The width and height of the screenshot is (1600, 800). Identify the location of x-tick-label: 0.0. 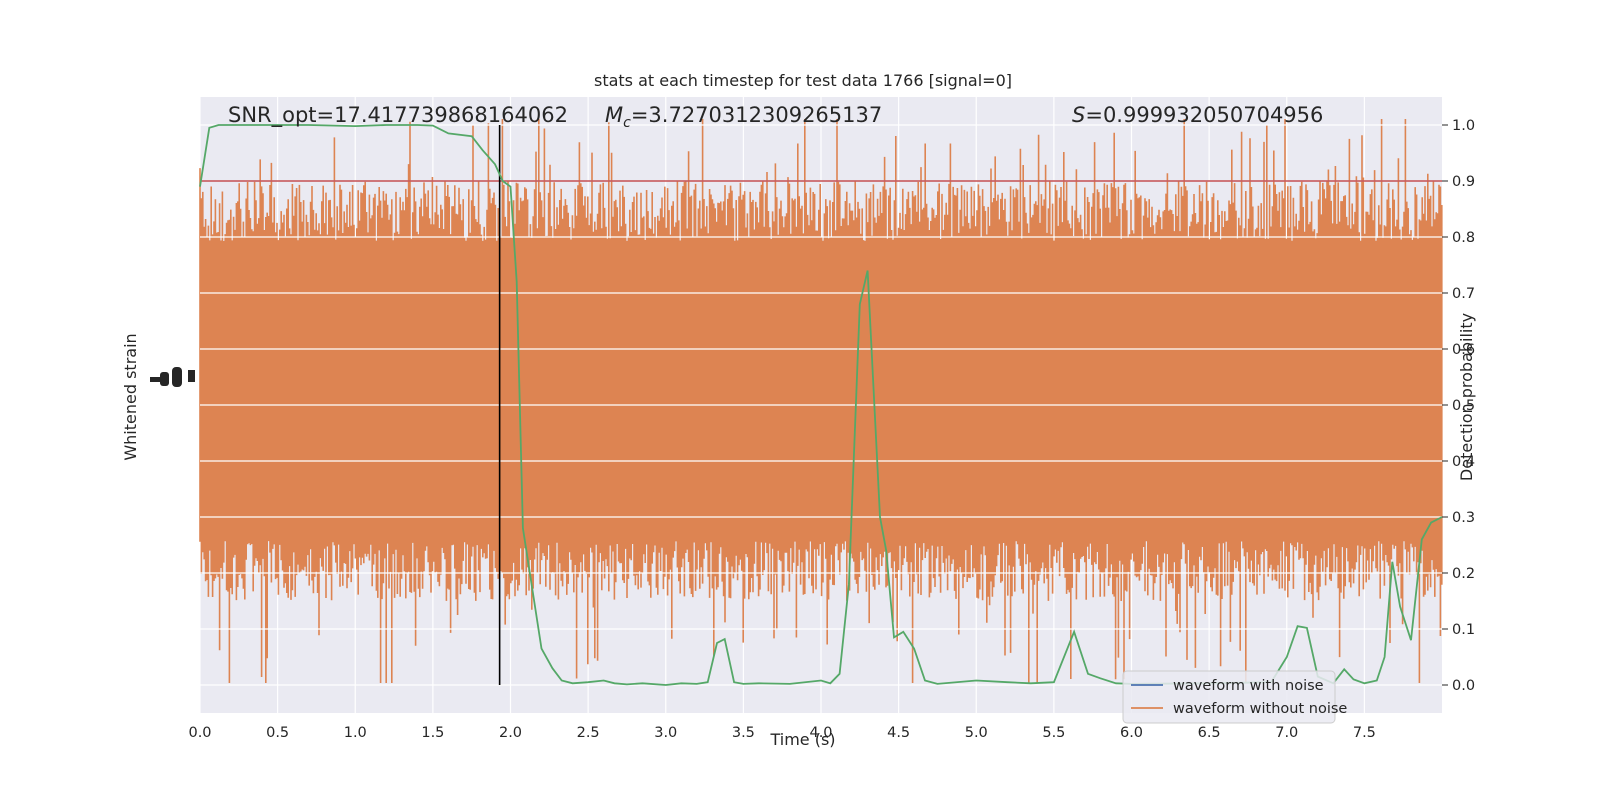
(199, 733).